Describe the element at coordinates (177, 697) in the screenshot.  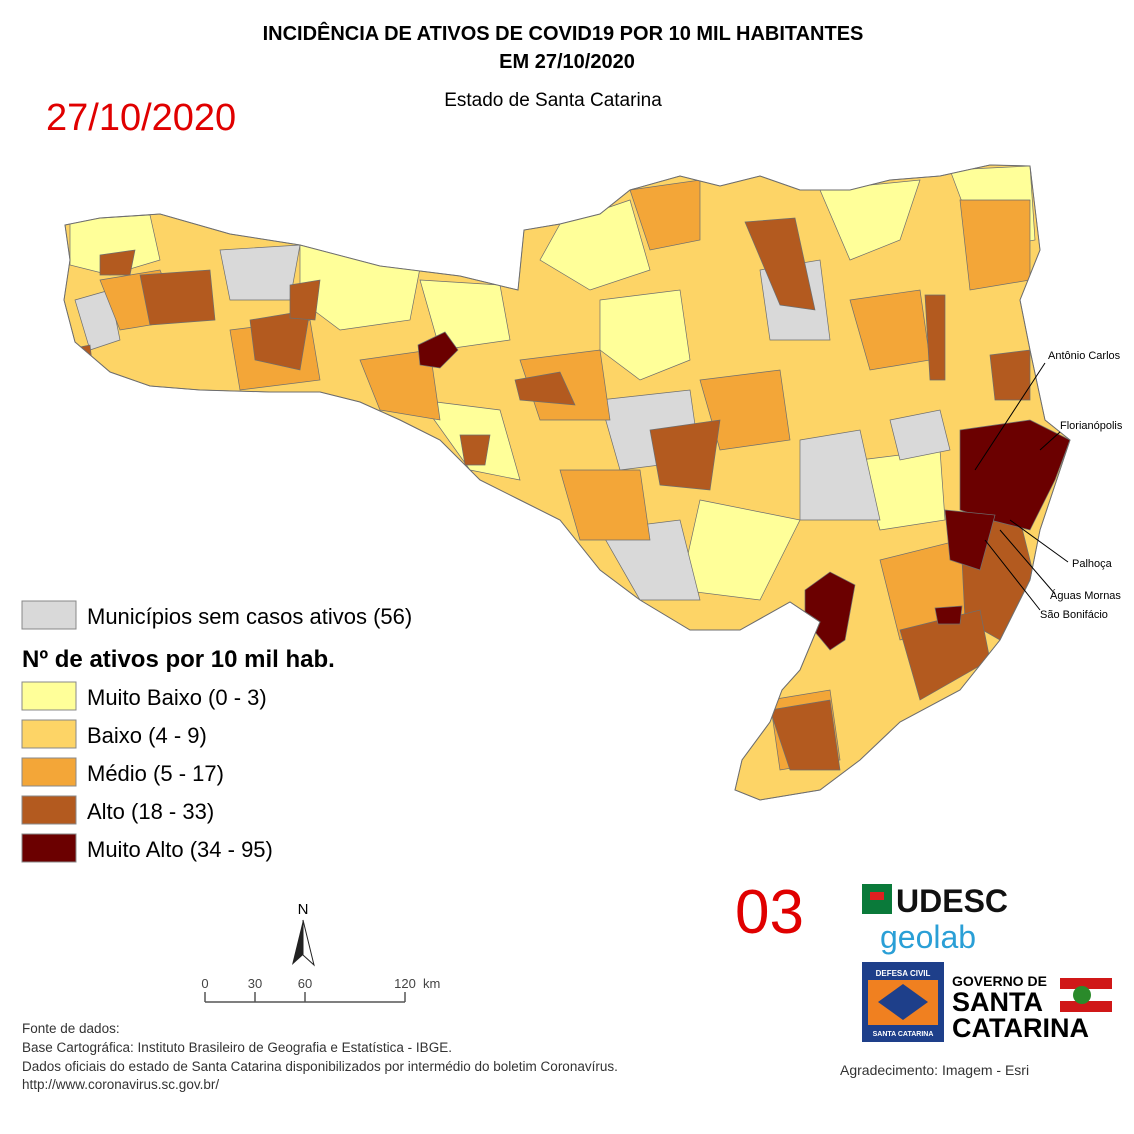
I see `legend-label: Muito Baixo (0 - 3)` at that location.